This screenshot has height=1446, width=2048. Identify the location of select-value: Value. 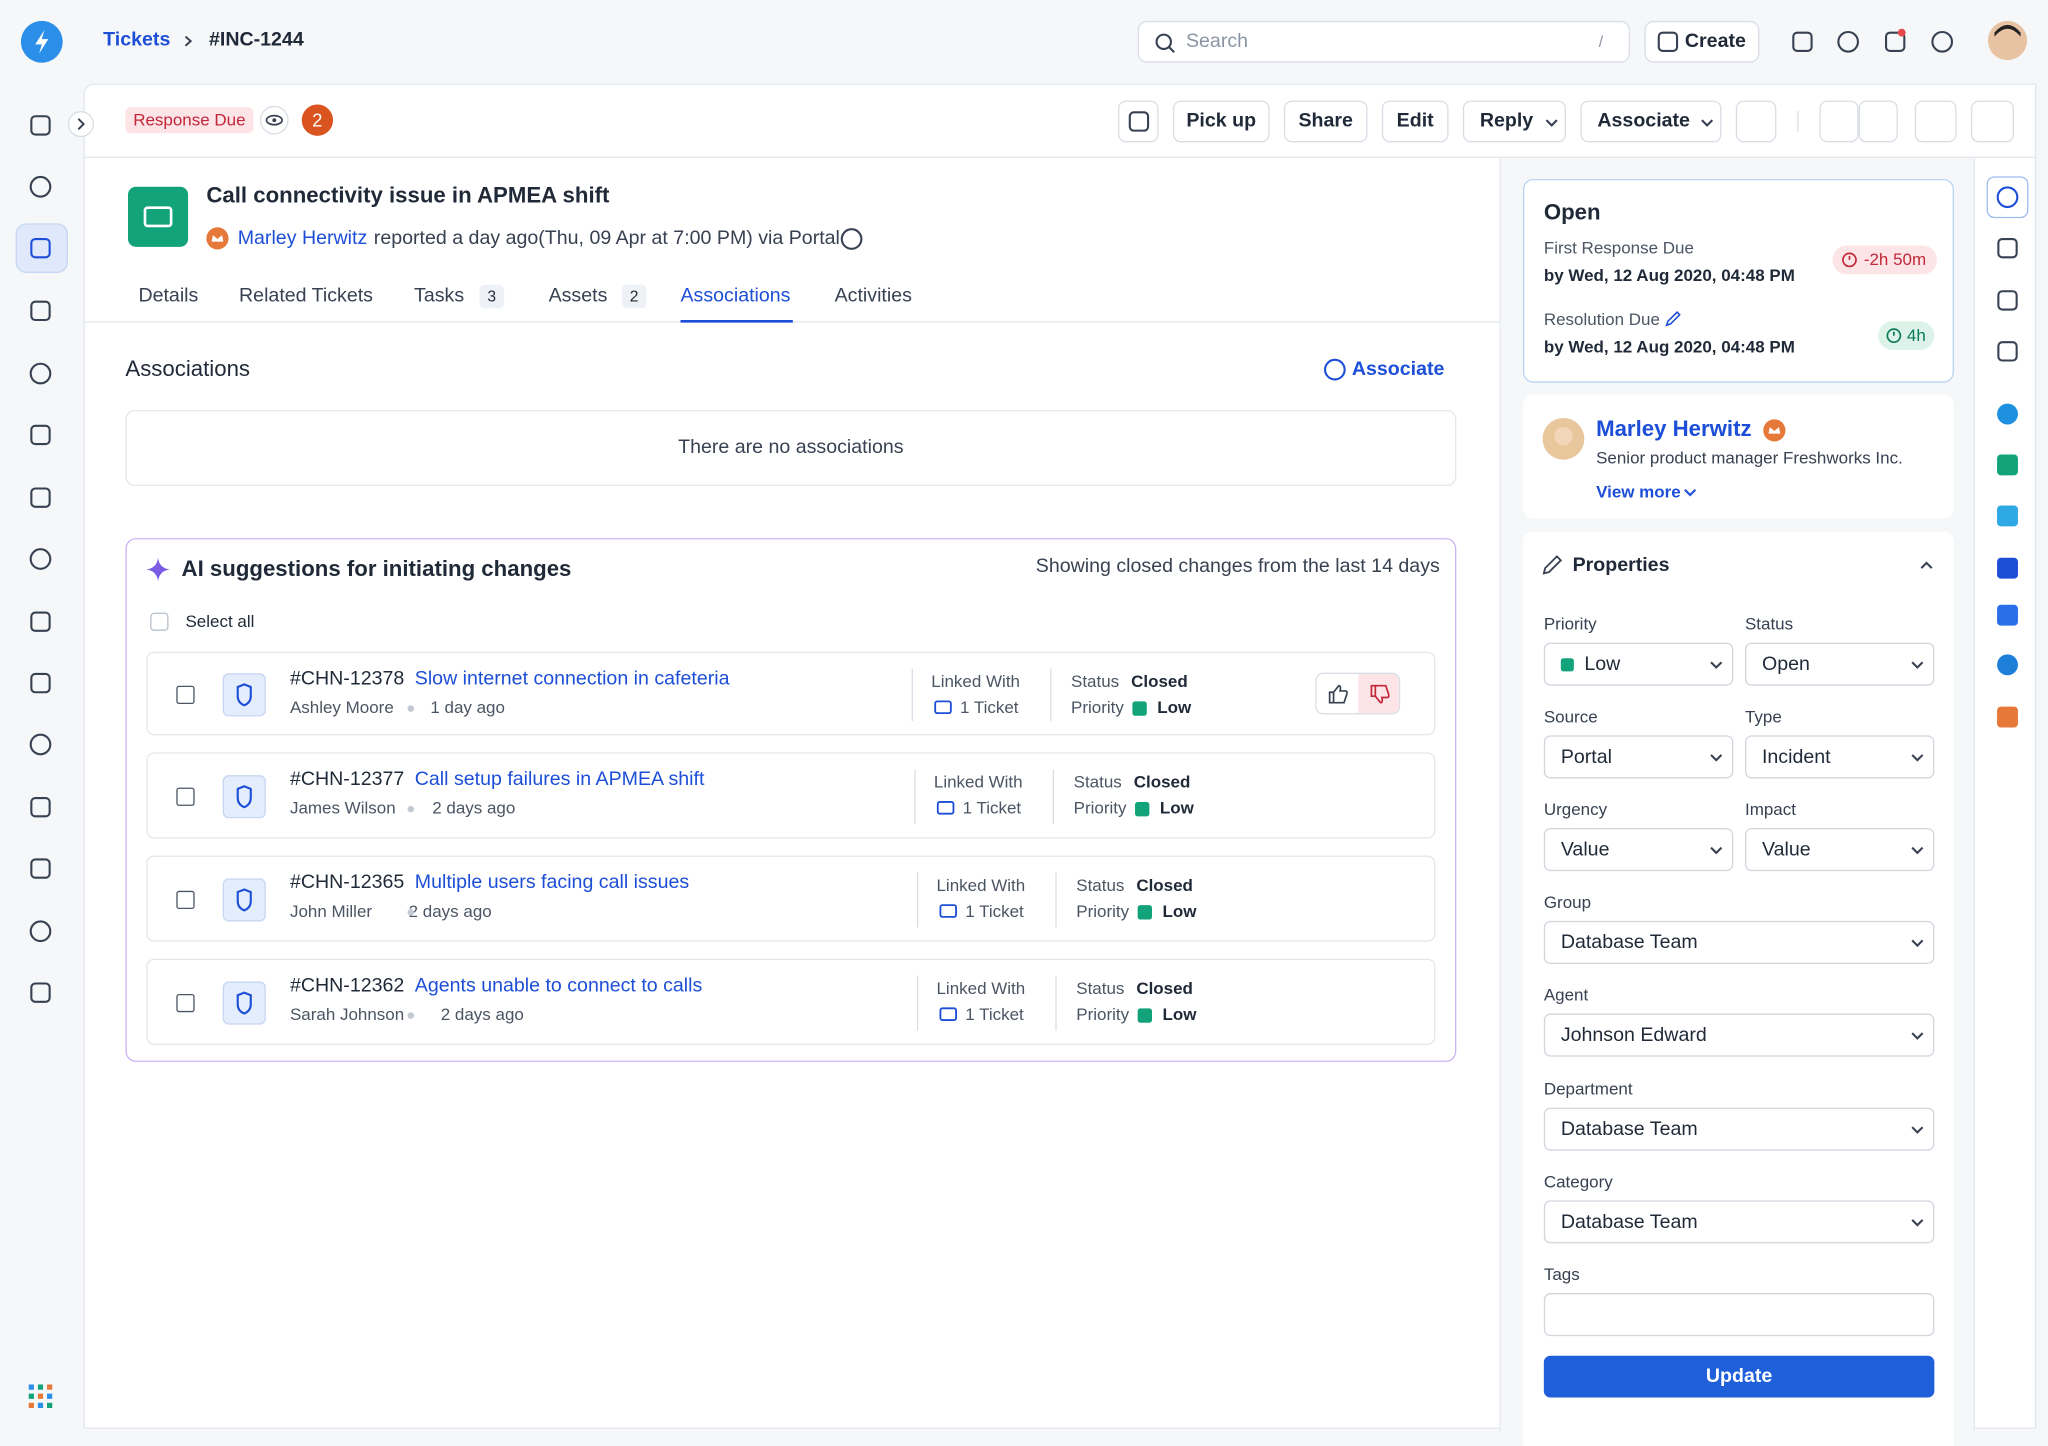
(1786, 849).